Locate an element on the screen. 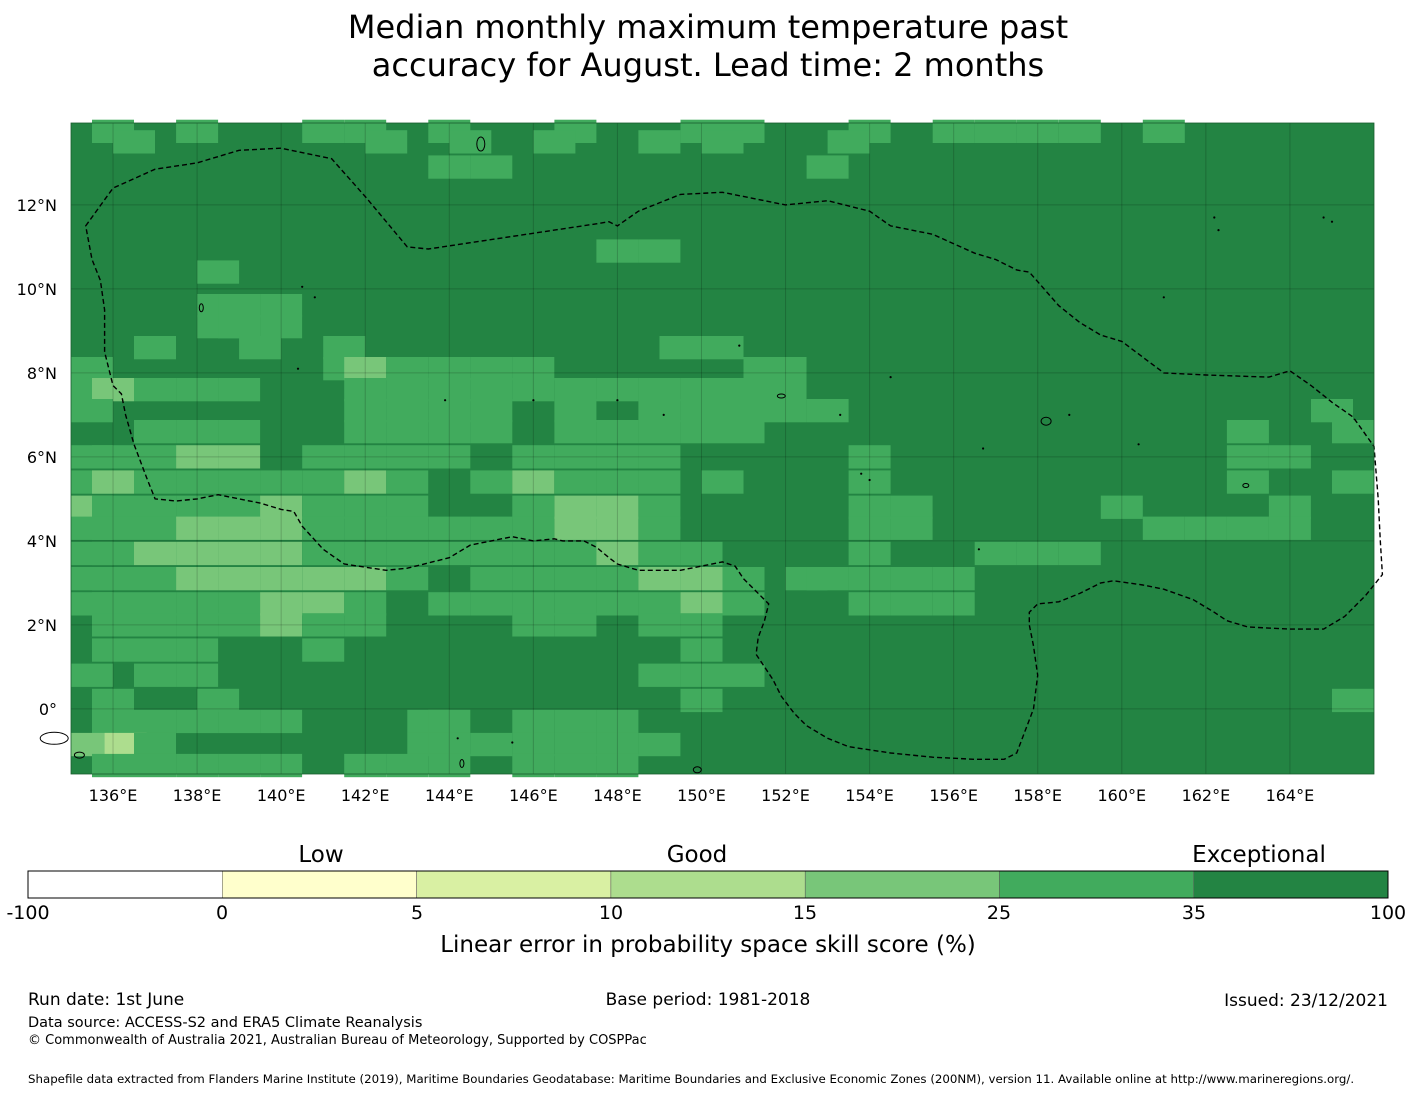 This screenshot has width=1416, height=1095. run-date: Run date: 1st June is located at coordinates (106, 1000).